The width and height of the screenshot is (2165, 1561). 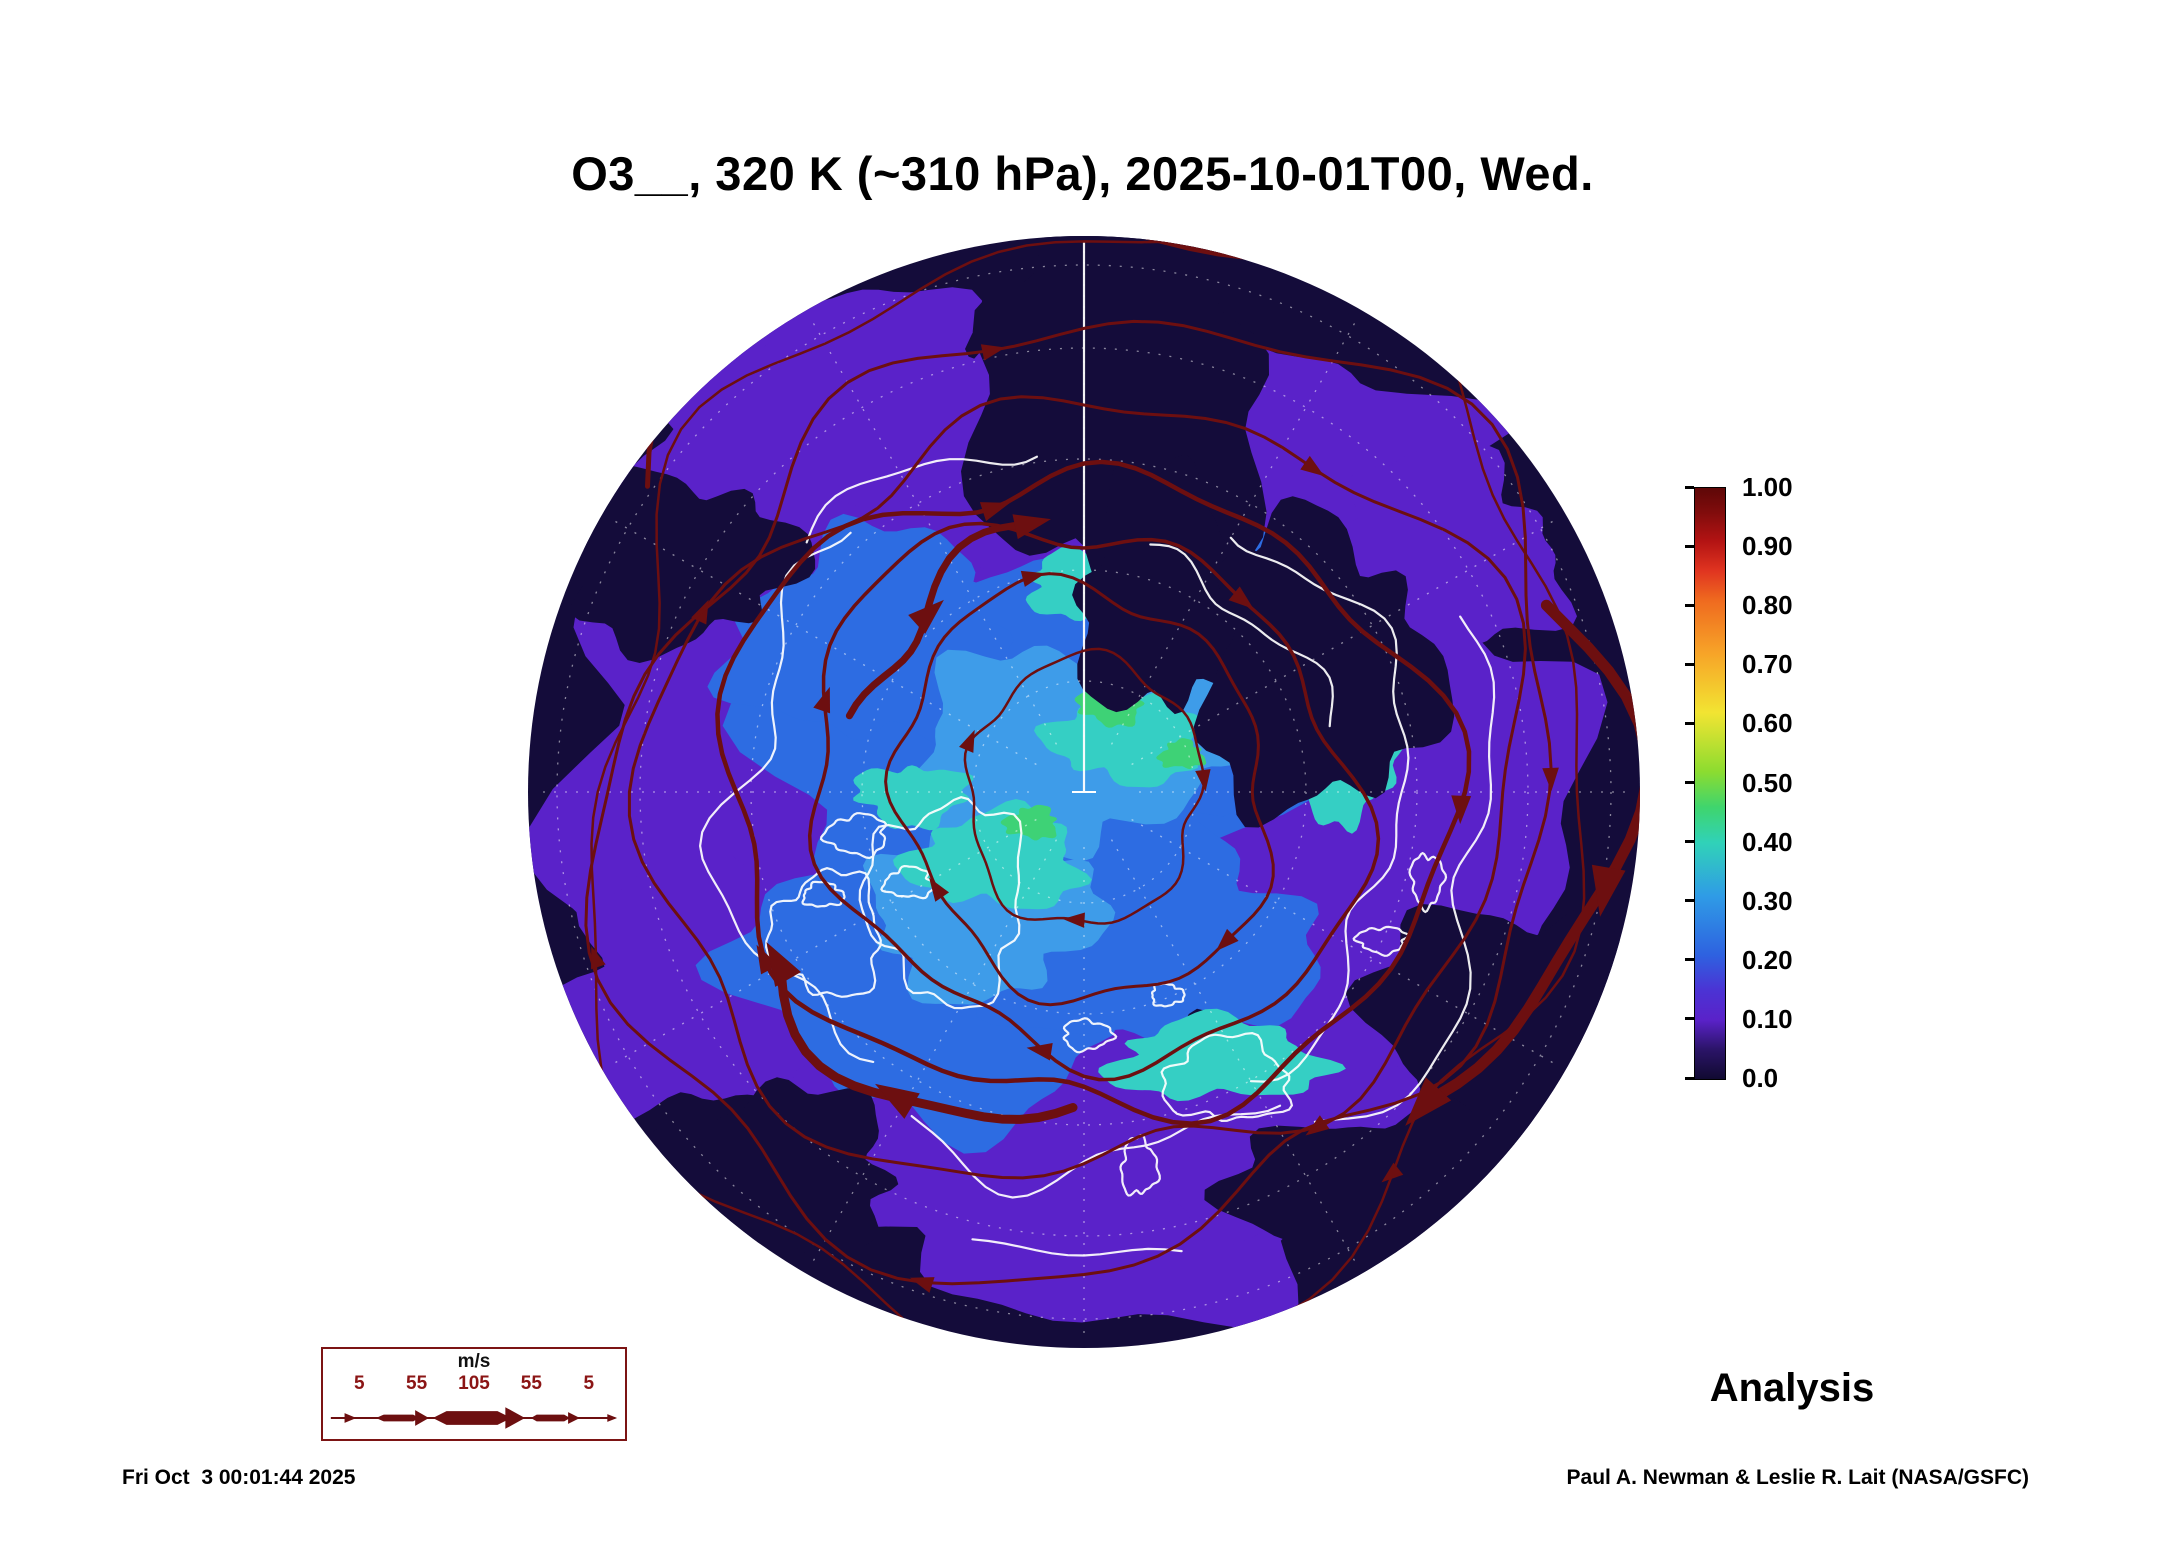 I want to click on colorbar-tick-label: 0.10, so click(x=1767, y=1018).